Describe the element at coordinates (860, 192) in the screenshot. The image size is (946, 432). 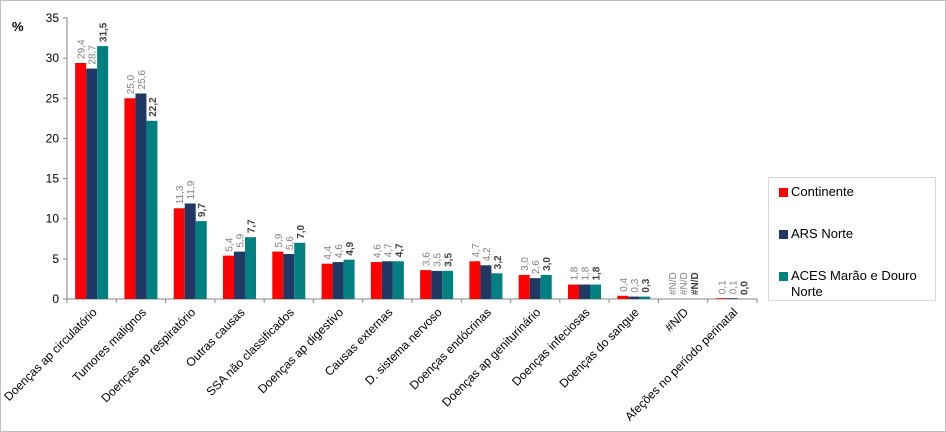
I see `legend-item-continente: Continente` at that location.